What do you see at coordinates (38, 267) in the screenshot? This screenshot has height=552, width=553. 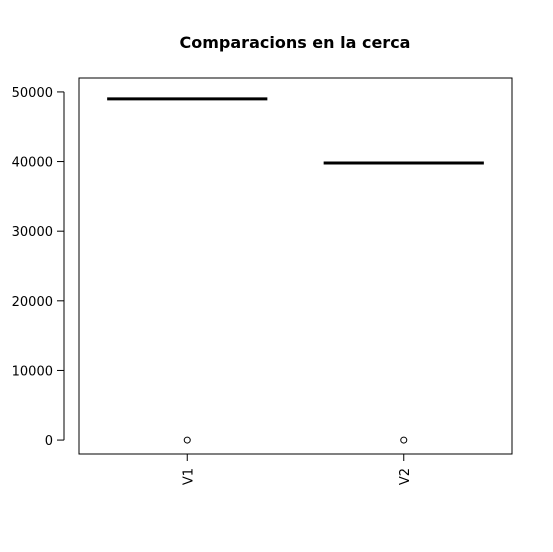 I see `y-axis: 0 10000 20000 30000 40000 50000` at bounding box center [38, 267].